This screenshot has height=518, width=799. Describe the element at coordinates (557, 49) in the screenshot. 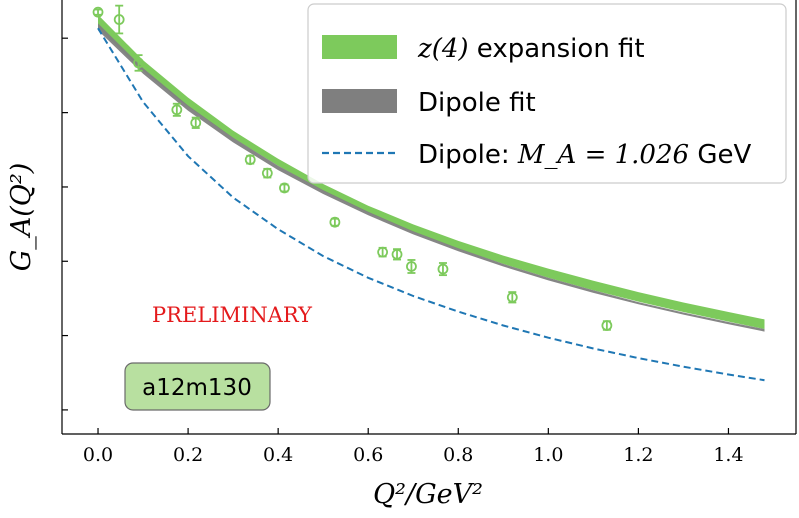

I see `legend-label-z4-text: expansion fit` at that location.